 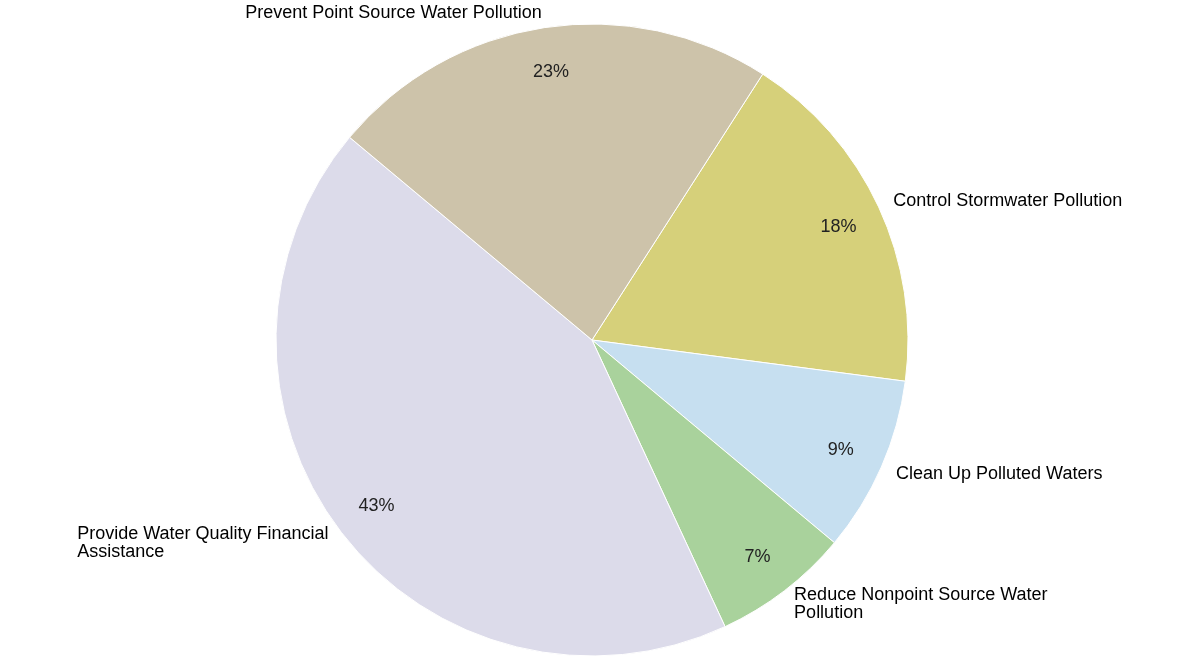 What do you see at coordinates (838, 225) in the screenshot?
I see `data-label: 18%` at bounding box center [838, 225].